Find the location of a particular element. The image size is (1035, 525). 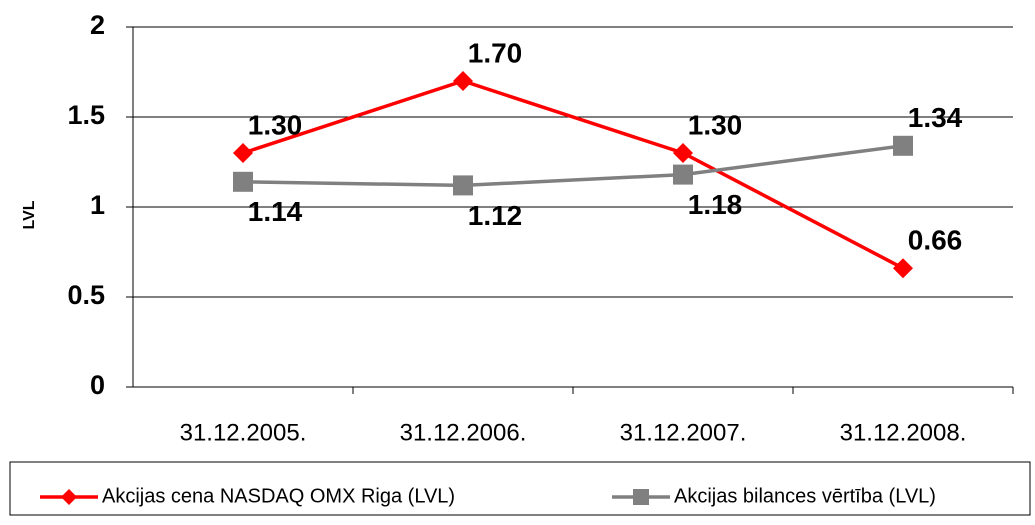

y-tick-label: 1 is located at coordinates (97, 205).